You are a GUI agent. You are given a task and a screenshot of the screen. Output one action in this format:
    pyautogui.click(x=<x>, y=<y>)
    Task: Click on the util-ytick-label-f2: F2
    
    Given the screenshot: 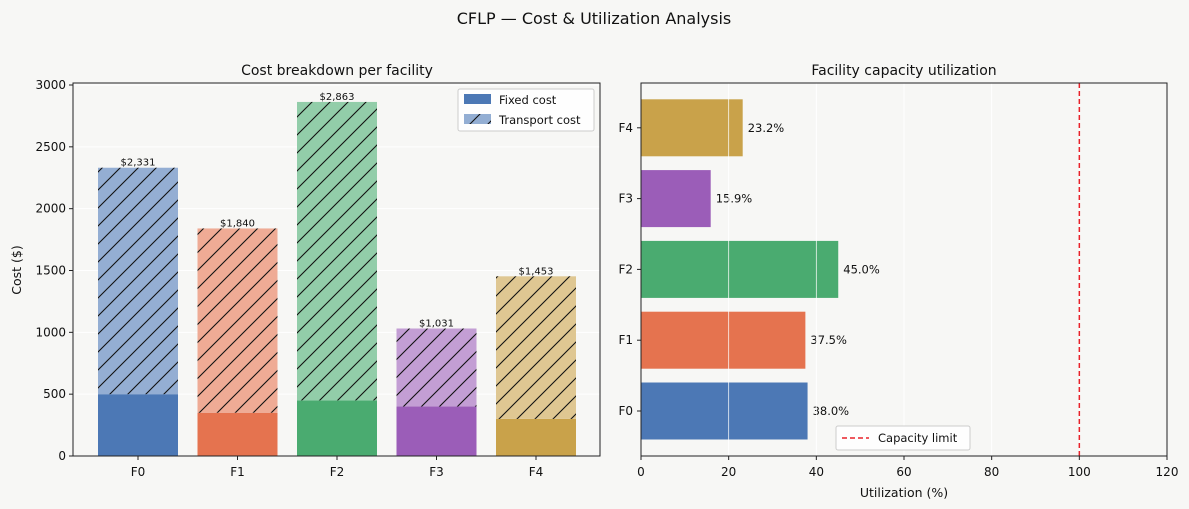 What is the action you would take?
    pyautogui.click(x=625, y=269)
    